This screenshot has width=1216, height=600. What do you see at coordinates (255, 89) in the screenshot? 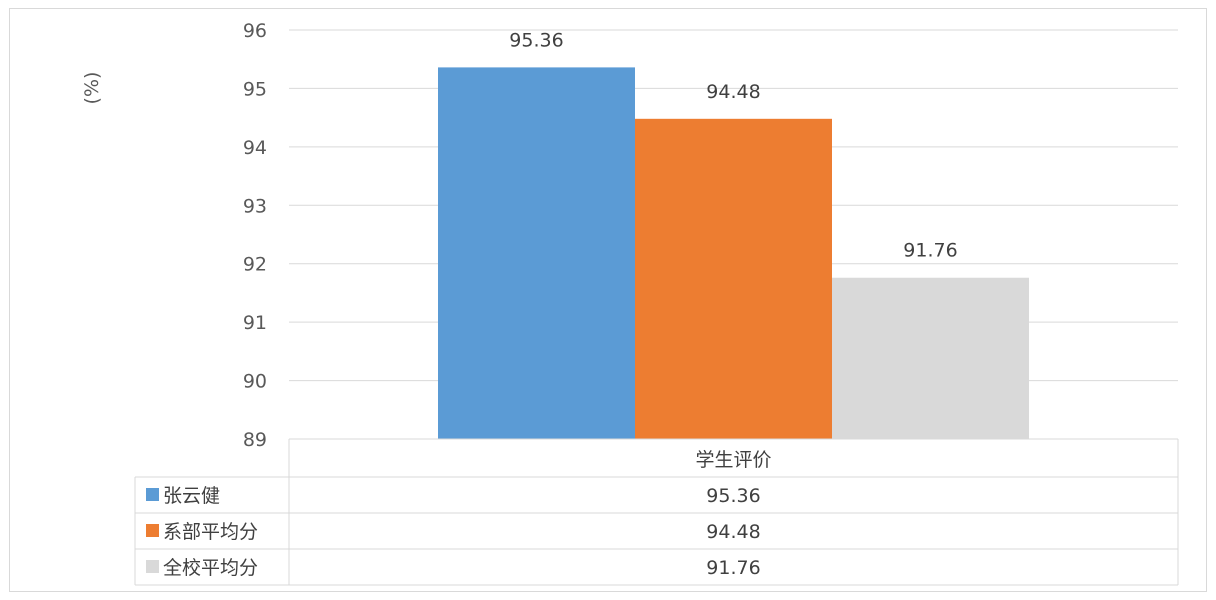
I see `y-tick-label: 95` at bounding box center [255, 89].